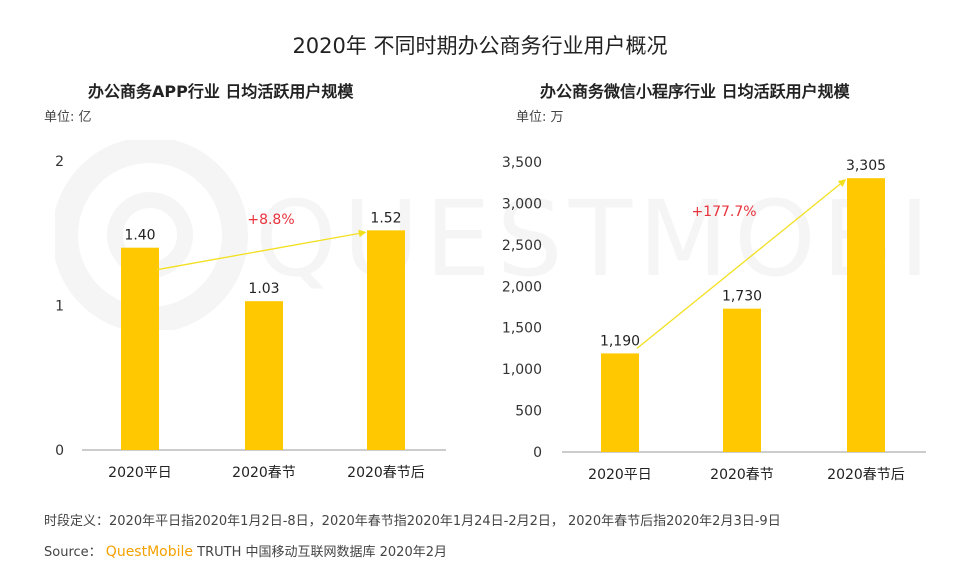  Describe the element at coordinates (68, 117) in the screenshot. I see `chart1-unit: 单位: 亿` at that location.